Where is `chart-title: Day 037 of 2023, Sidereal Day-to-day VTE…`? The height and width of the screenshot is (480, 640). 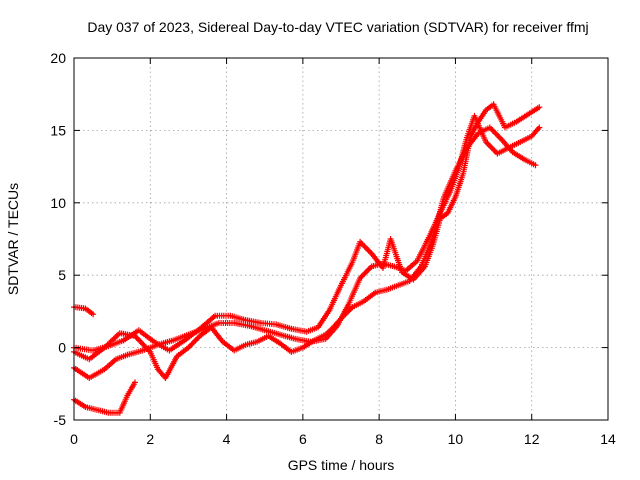 chart-title: Day 037 of 2023, Sidereal Day-to-day VTE… is located at coordinates (337, 27).